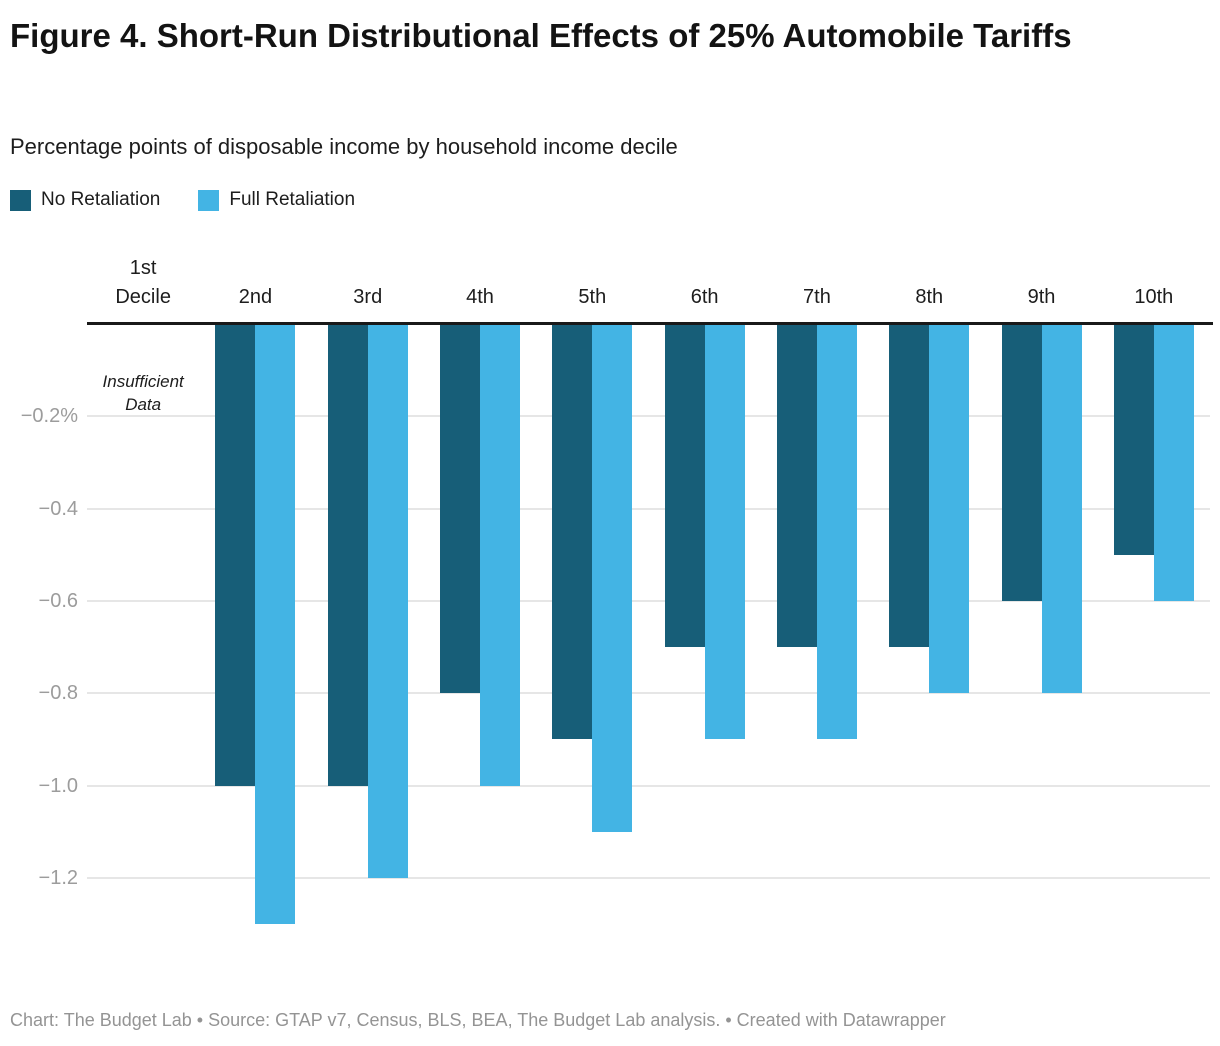 This screenshot has width=1220, height=1046. Describe the element at coordinates (592, 297) in the screenshot. I see `x-axis-category-label: 5th` at that location.